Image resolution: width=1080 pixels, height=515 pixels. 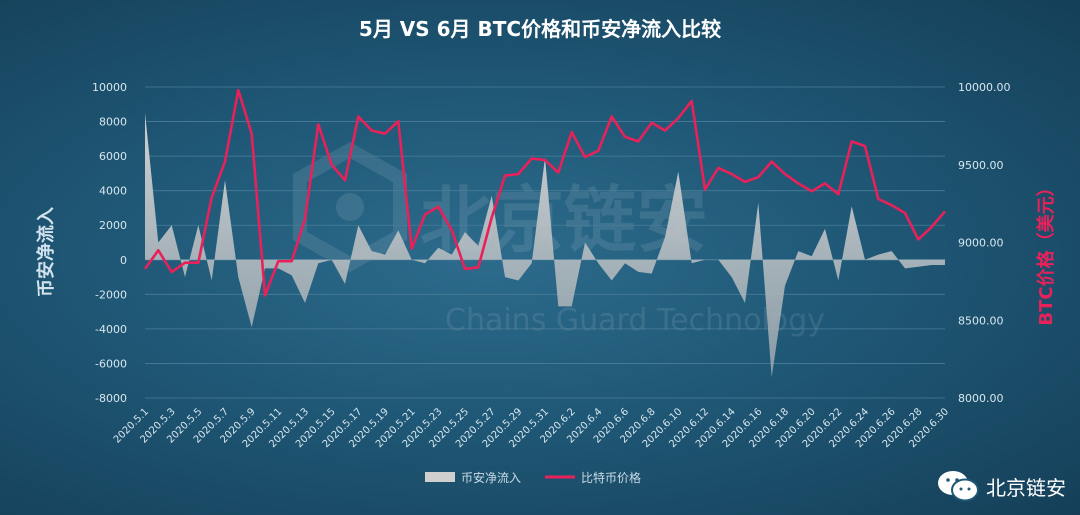 I want to click on right-axis-ticks: 10000.00 9500.00 9000.00 8500.00 8000.00, so click(x=984, y=243).